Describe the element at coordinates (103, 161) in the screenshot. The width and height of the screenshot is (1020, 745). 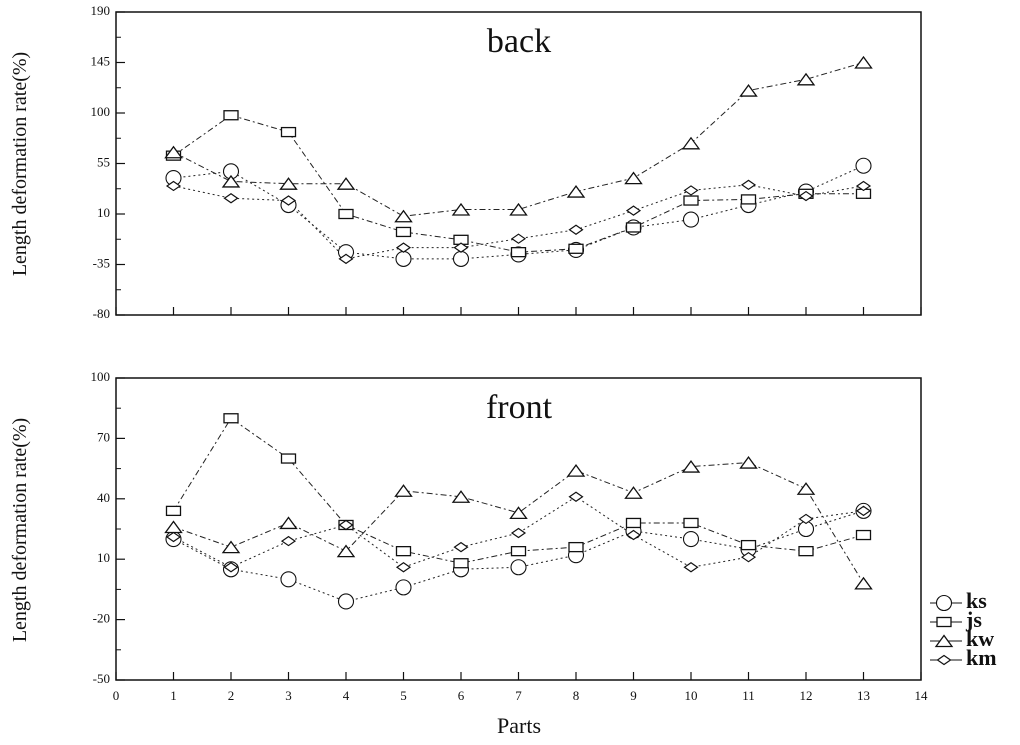
I see `back-y-tick-label: 55` at that location.